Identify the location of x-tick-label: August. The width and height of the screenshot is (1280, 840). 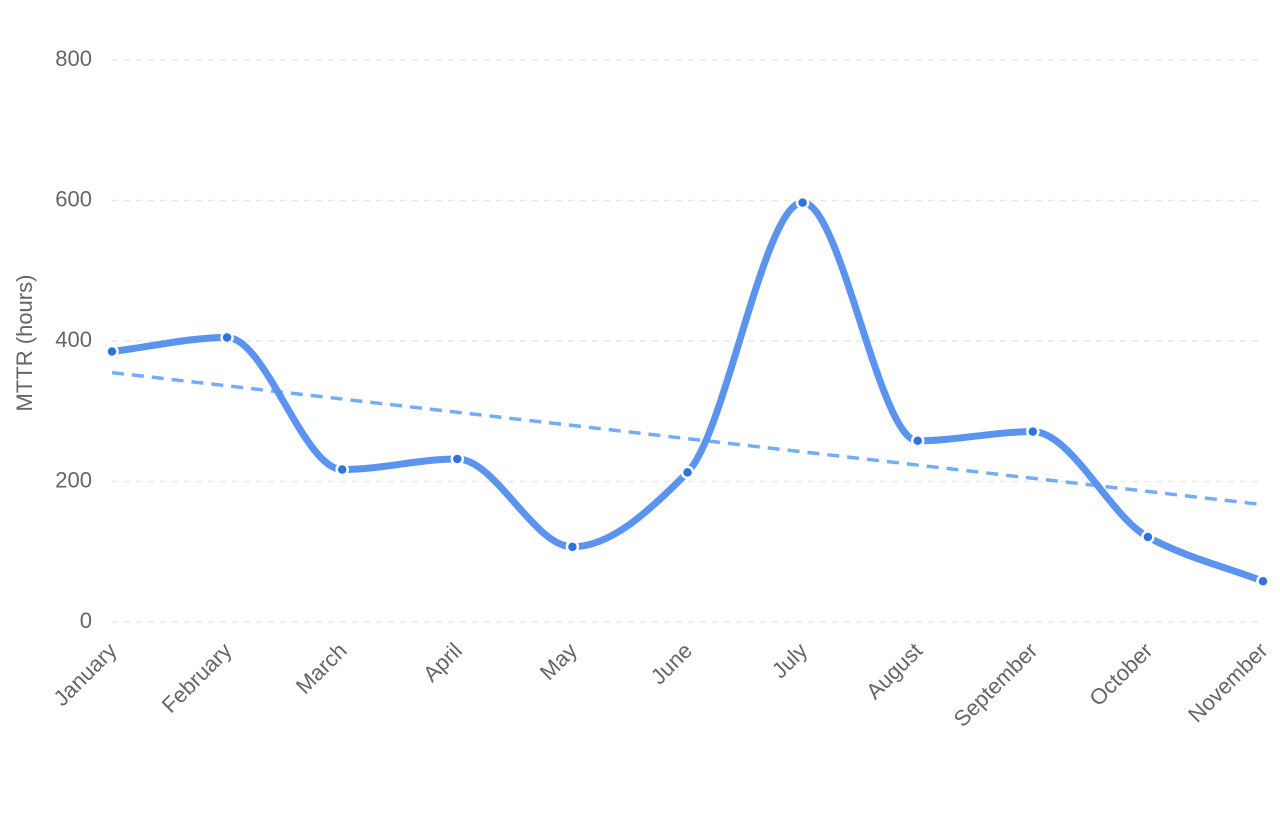
(894, 671).